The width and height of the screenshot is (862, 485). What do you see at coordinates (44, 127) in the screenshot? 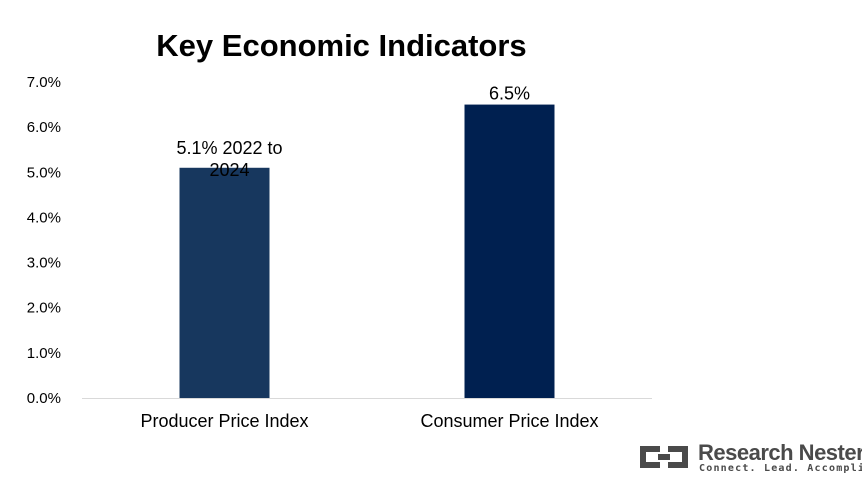
I see `y-tick-label: 6.0%` at bounding box center [44, 127].